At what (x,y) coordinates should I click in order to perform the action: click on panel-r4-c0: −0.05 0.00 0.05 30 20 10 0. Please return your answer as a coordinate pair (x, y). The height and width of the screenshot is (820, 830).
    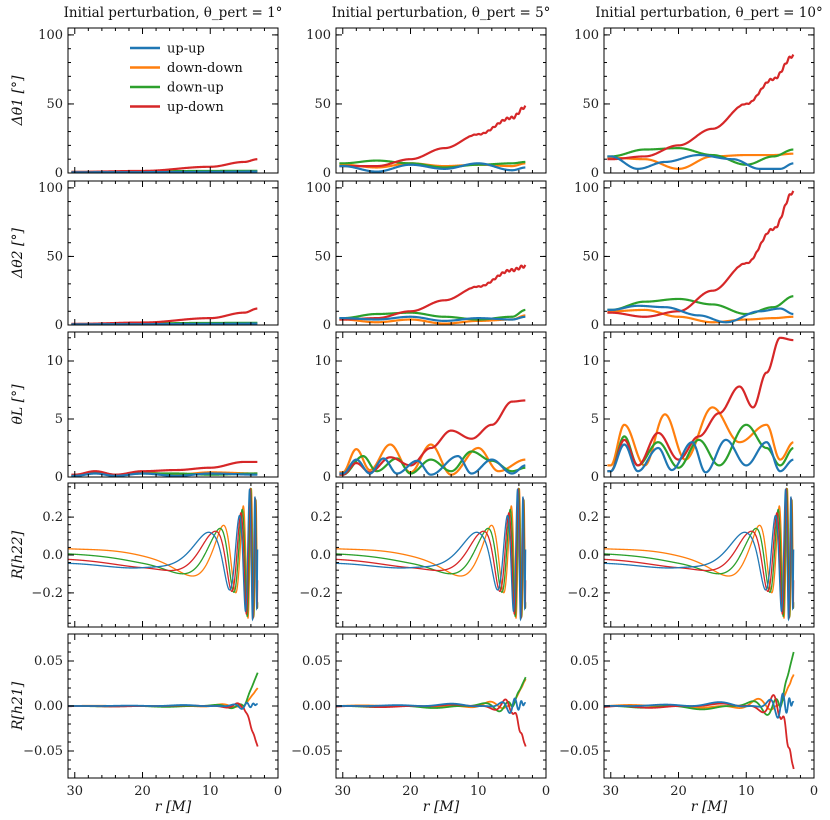
    Looking at the image, I should click on (152, 716).